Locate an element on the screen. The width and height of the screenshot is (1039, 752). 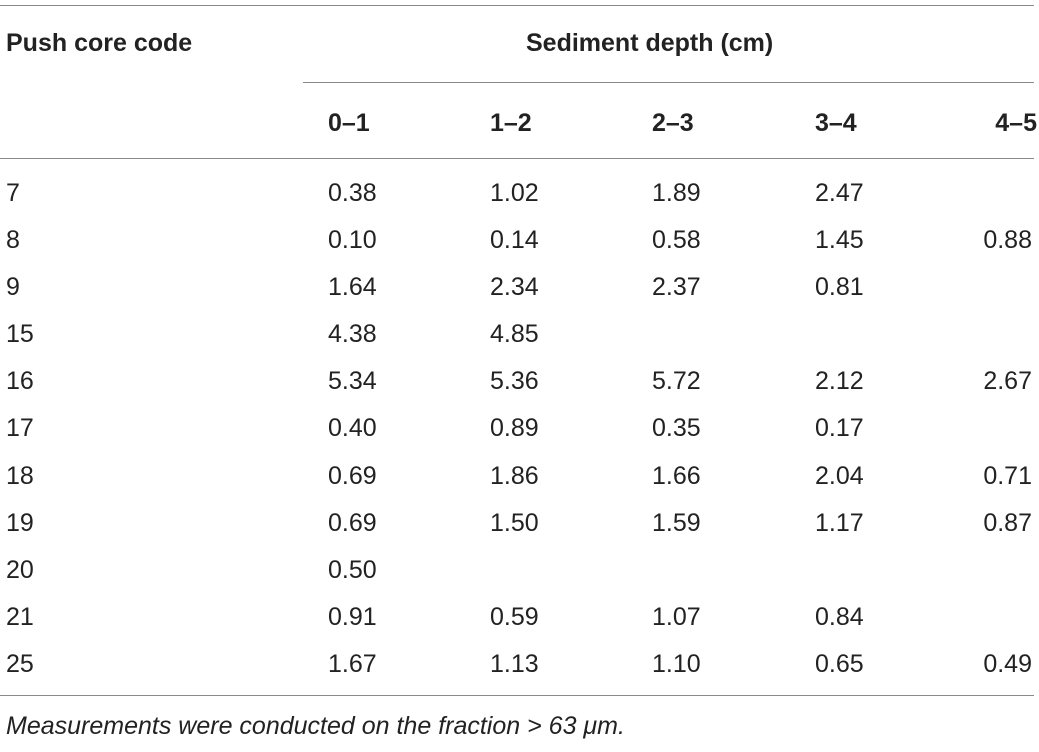
value-cell: 0.65 is located at coordinates (839, 663).